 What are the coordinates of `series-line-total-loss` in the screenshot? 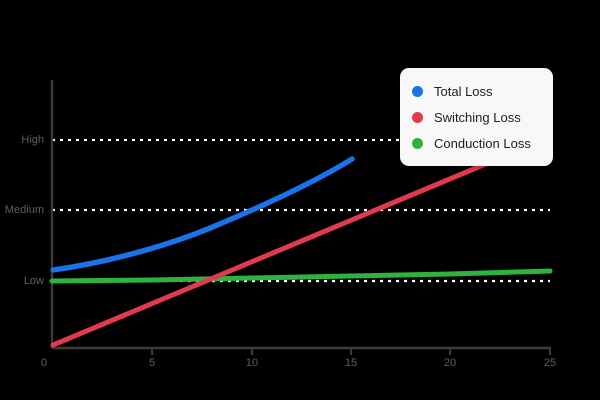 It's located at (202, 214).